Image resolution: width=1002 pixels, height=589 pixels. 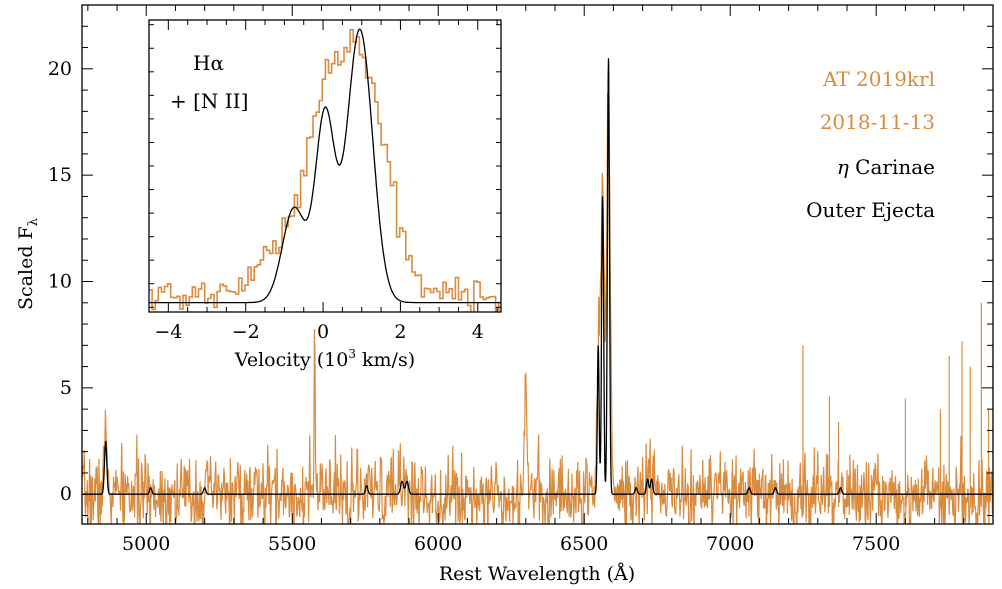 I want to click on inset-x-tick-label: 0, so click(x=323, y=332).